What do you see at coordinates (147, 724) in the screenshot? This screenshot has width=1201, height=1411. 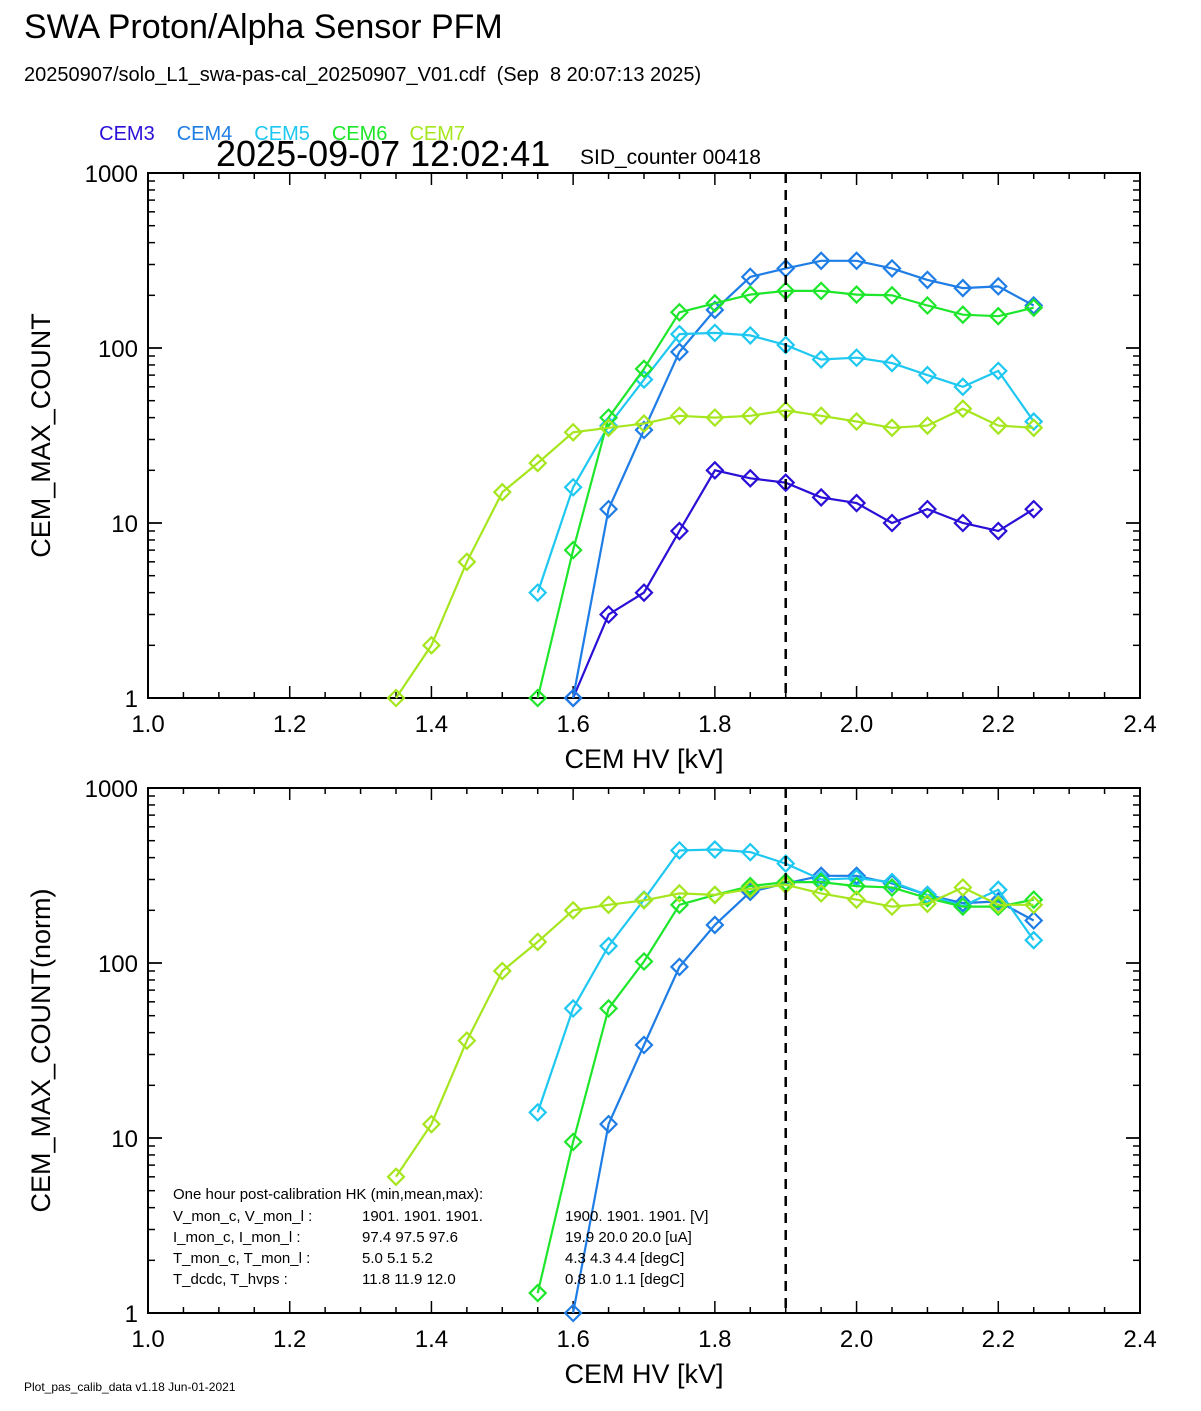 I see `x-tick-label: 1.0` at bounding box center [147, 724].